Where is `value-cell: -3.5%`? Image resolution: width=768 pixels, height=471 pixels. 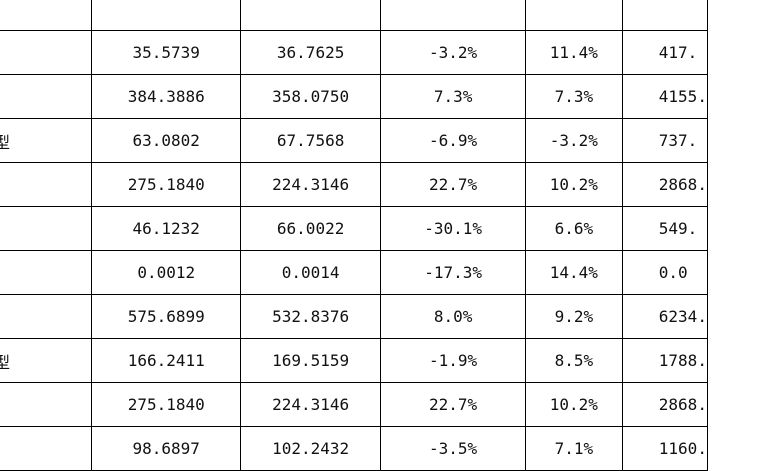
value-cell: -3.5% is located at coordinates (453, 448).